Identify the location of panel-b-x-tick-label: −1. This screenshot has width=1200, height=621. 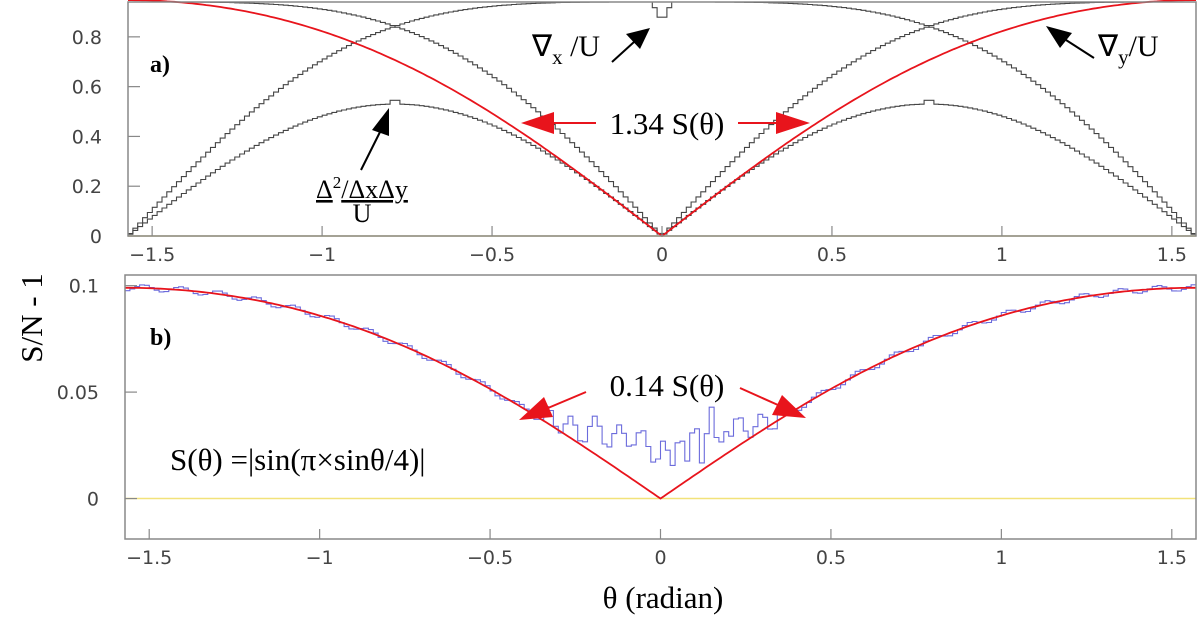
(320, 558).